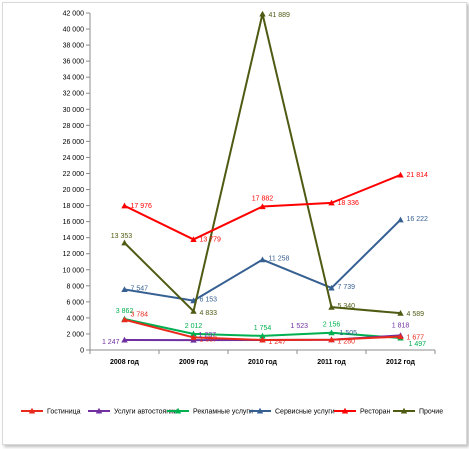 This screenshot has width=469, height=449. What do you see at coordinates (74, 78) in the screenshot?
I see `y-tick-label: 34 000` at bounding box center [74, 78].